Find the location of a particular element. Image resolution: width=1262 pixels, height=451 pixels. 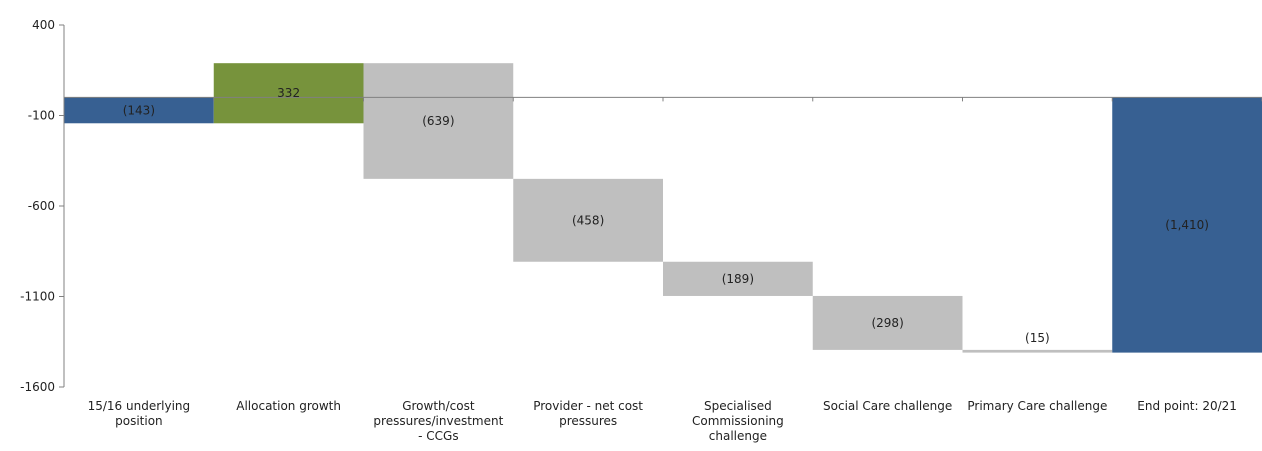

x-tick-label-6: Social Care challenge is located at coordinates (887, 406).